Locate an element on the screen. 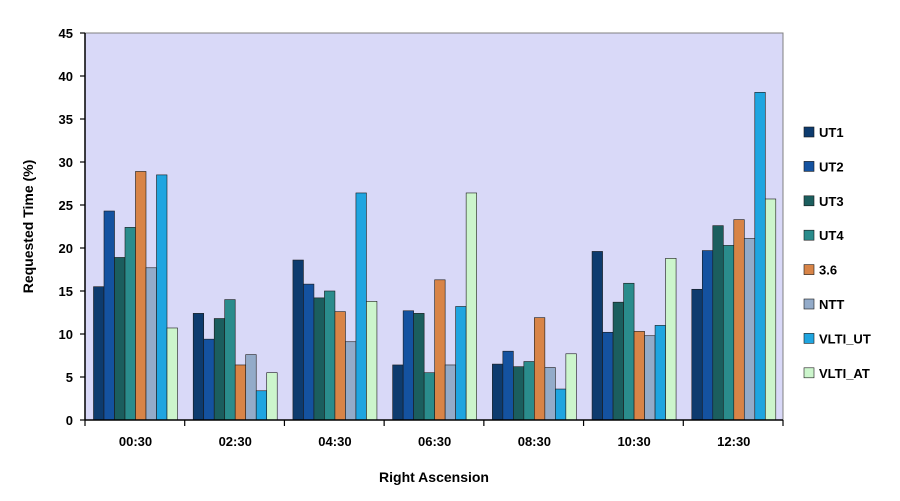  legend-label-ut2: UT2 is located at coordinates (831, 166).